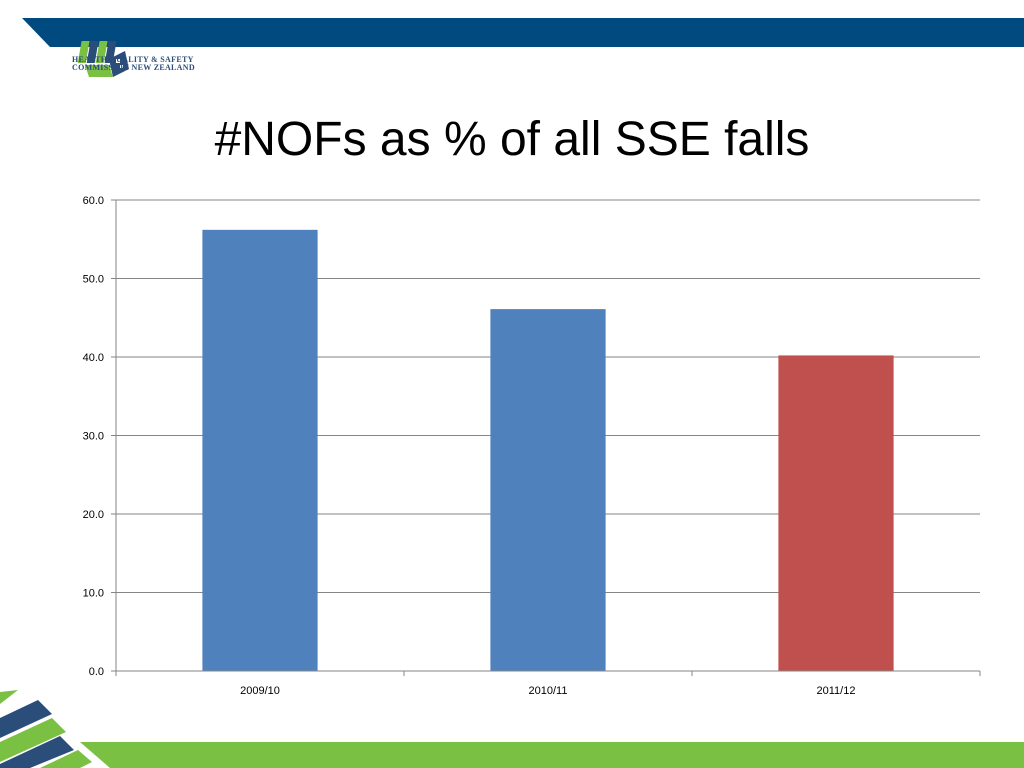  I want to click on footer-decoration, so click(512, 729).